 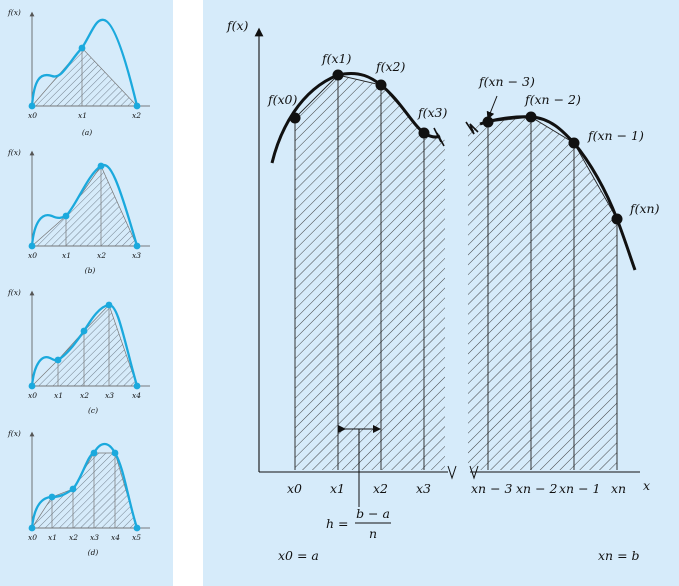 I want to click on tick-label: x5, so click(x=136, y=537).